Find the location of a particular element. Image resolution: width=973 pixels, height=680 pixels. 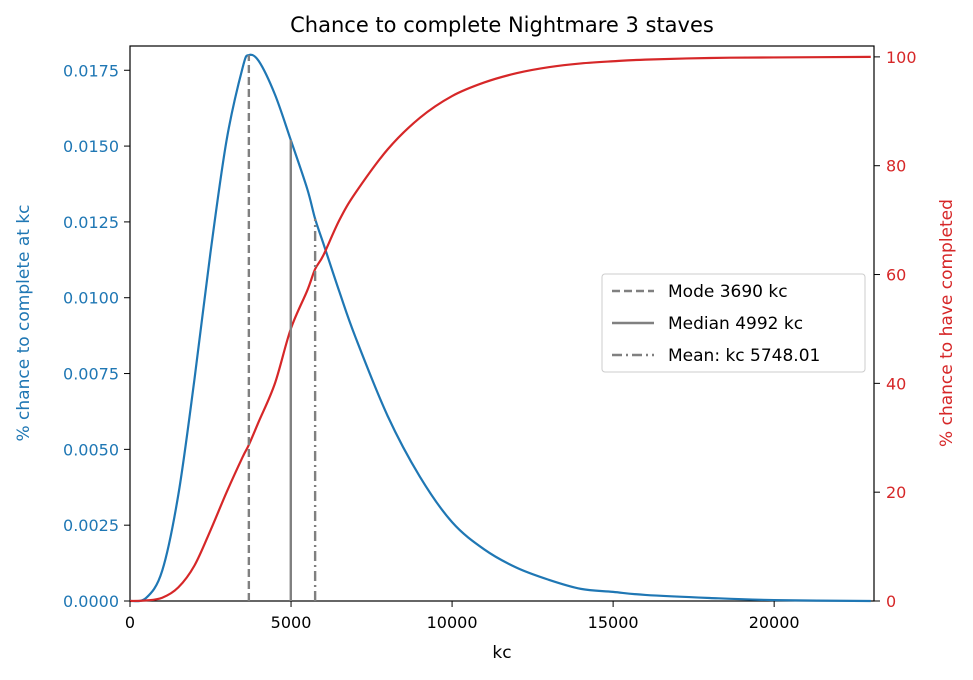

legend-box is located at coordinates (733, 323).